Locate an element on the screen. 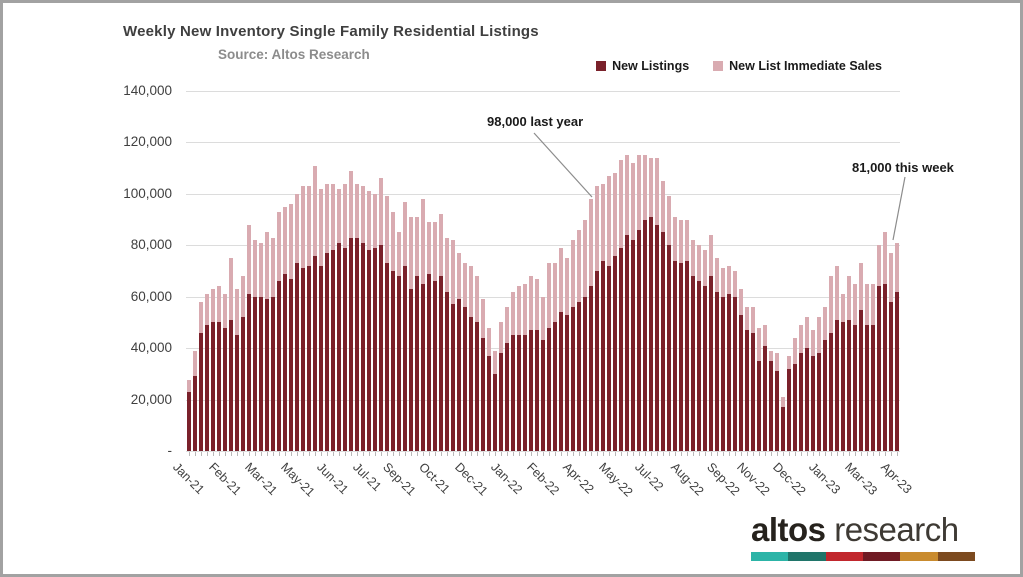 The height and width of the screenshot is (577, 1023). logo-color-bar is located at coordinates (863, 556).